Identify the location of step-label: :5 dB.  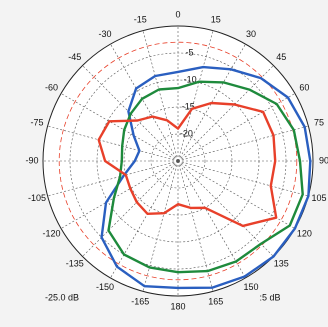
(269, 297).